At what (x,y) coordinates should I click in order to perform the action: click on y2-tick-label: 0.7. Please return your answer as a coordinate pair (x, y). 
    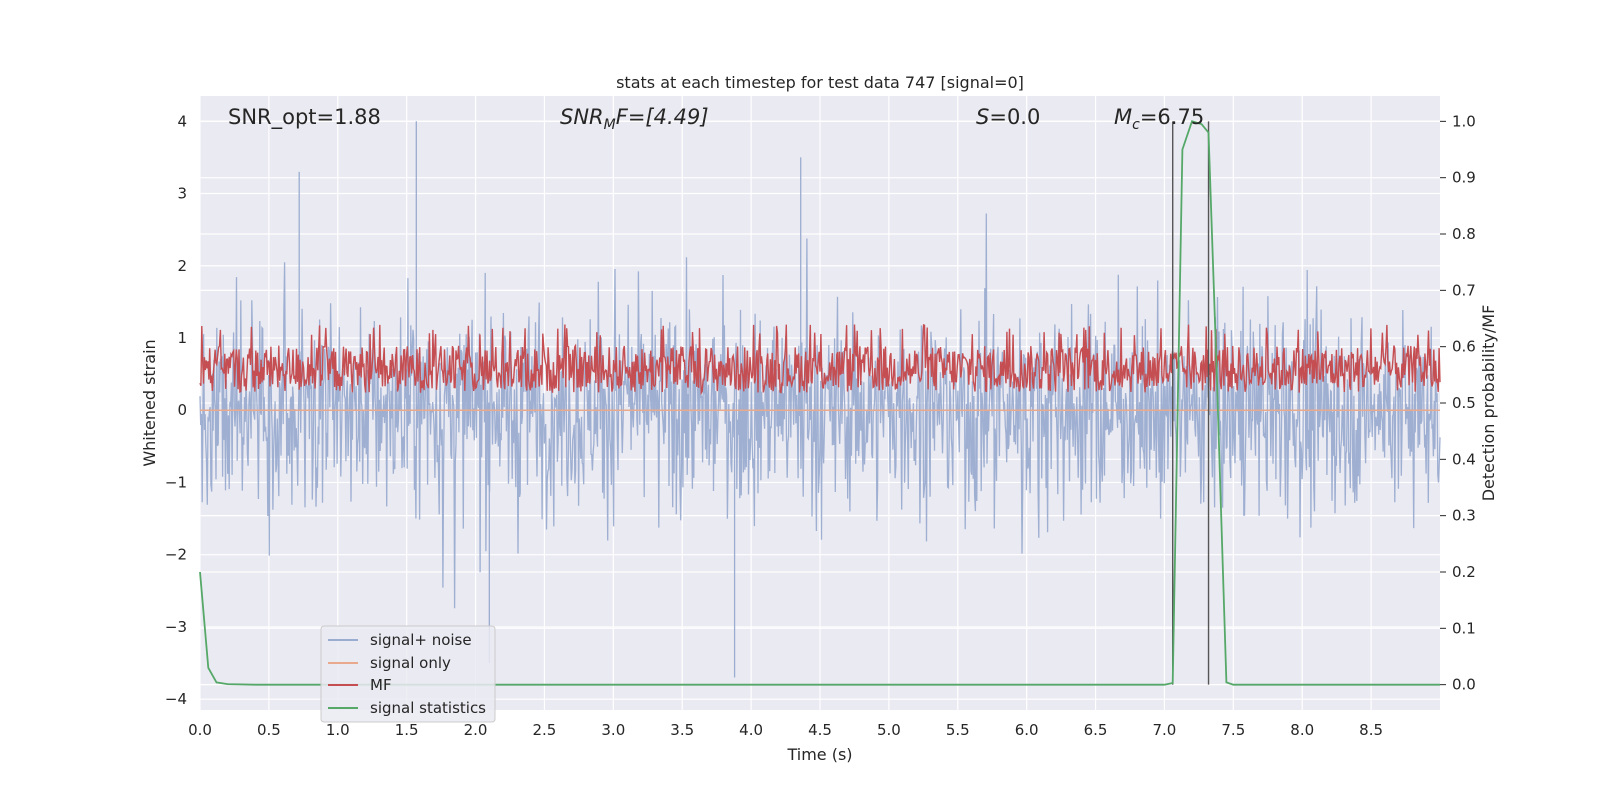
    Looking at the image, I should click on (1464, 290).